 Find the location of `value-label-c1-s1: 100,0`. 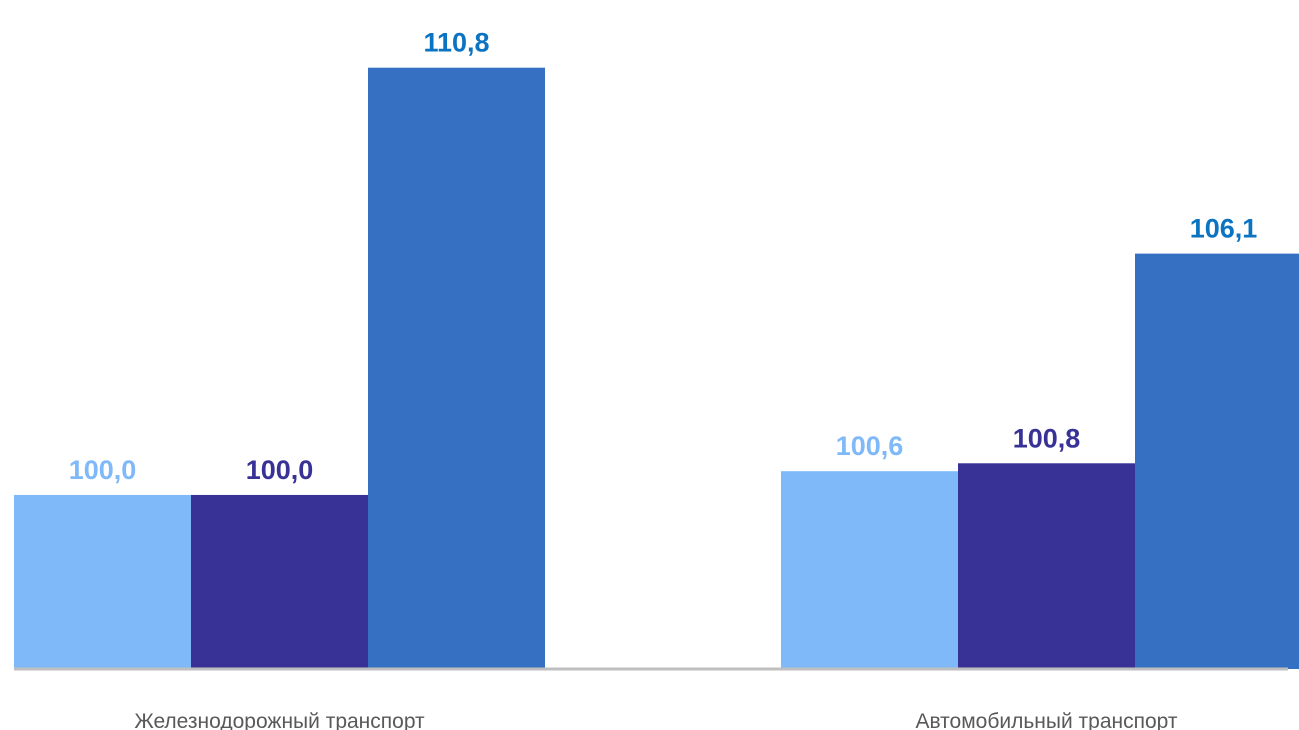

value-label-c1-s1: 100,0 is located at coordinates (103, 470).